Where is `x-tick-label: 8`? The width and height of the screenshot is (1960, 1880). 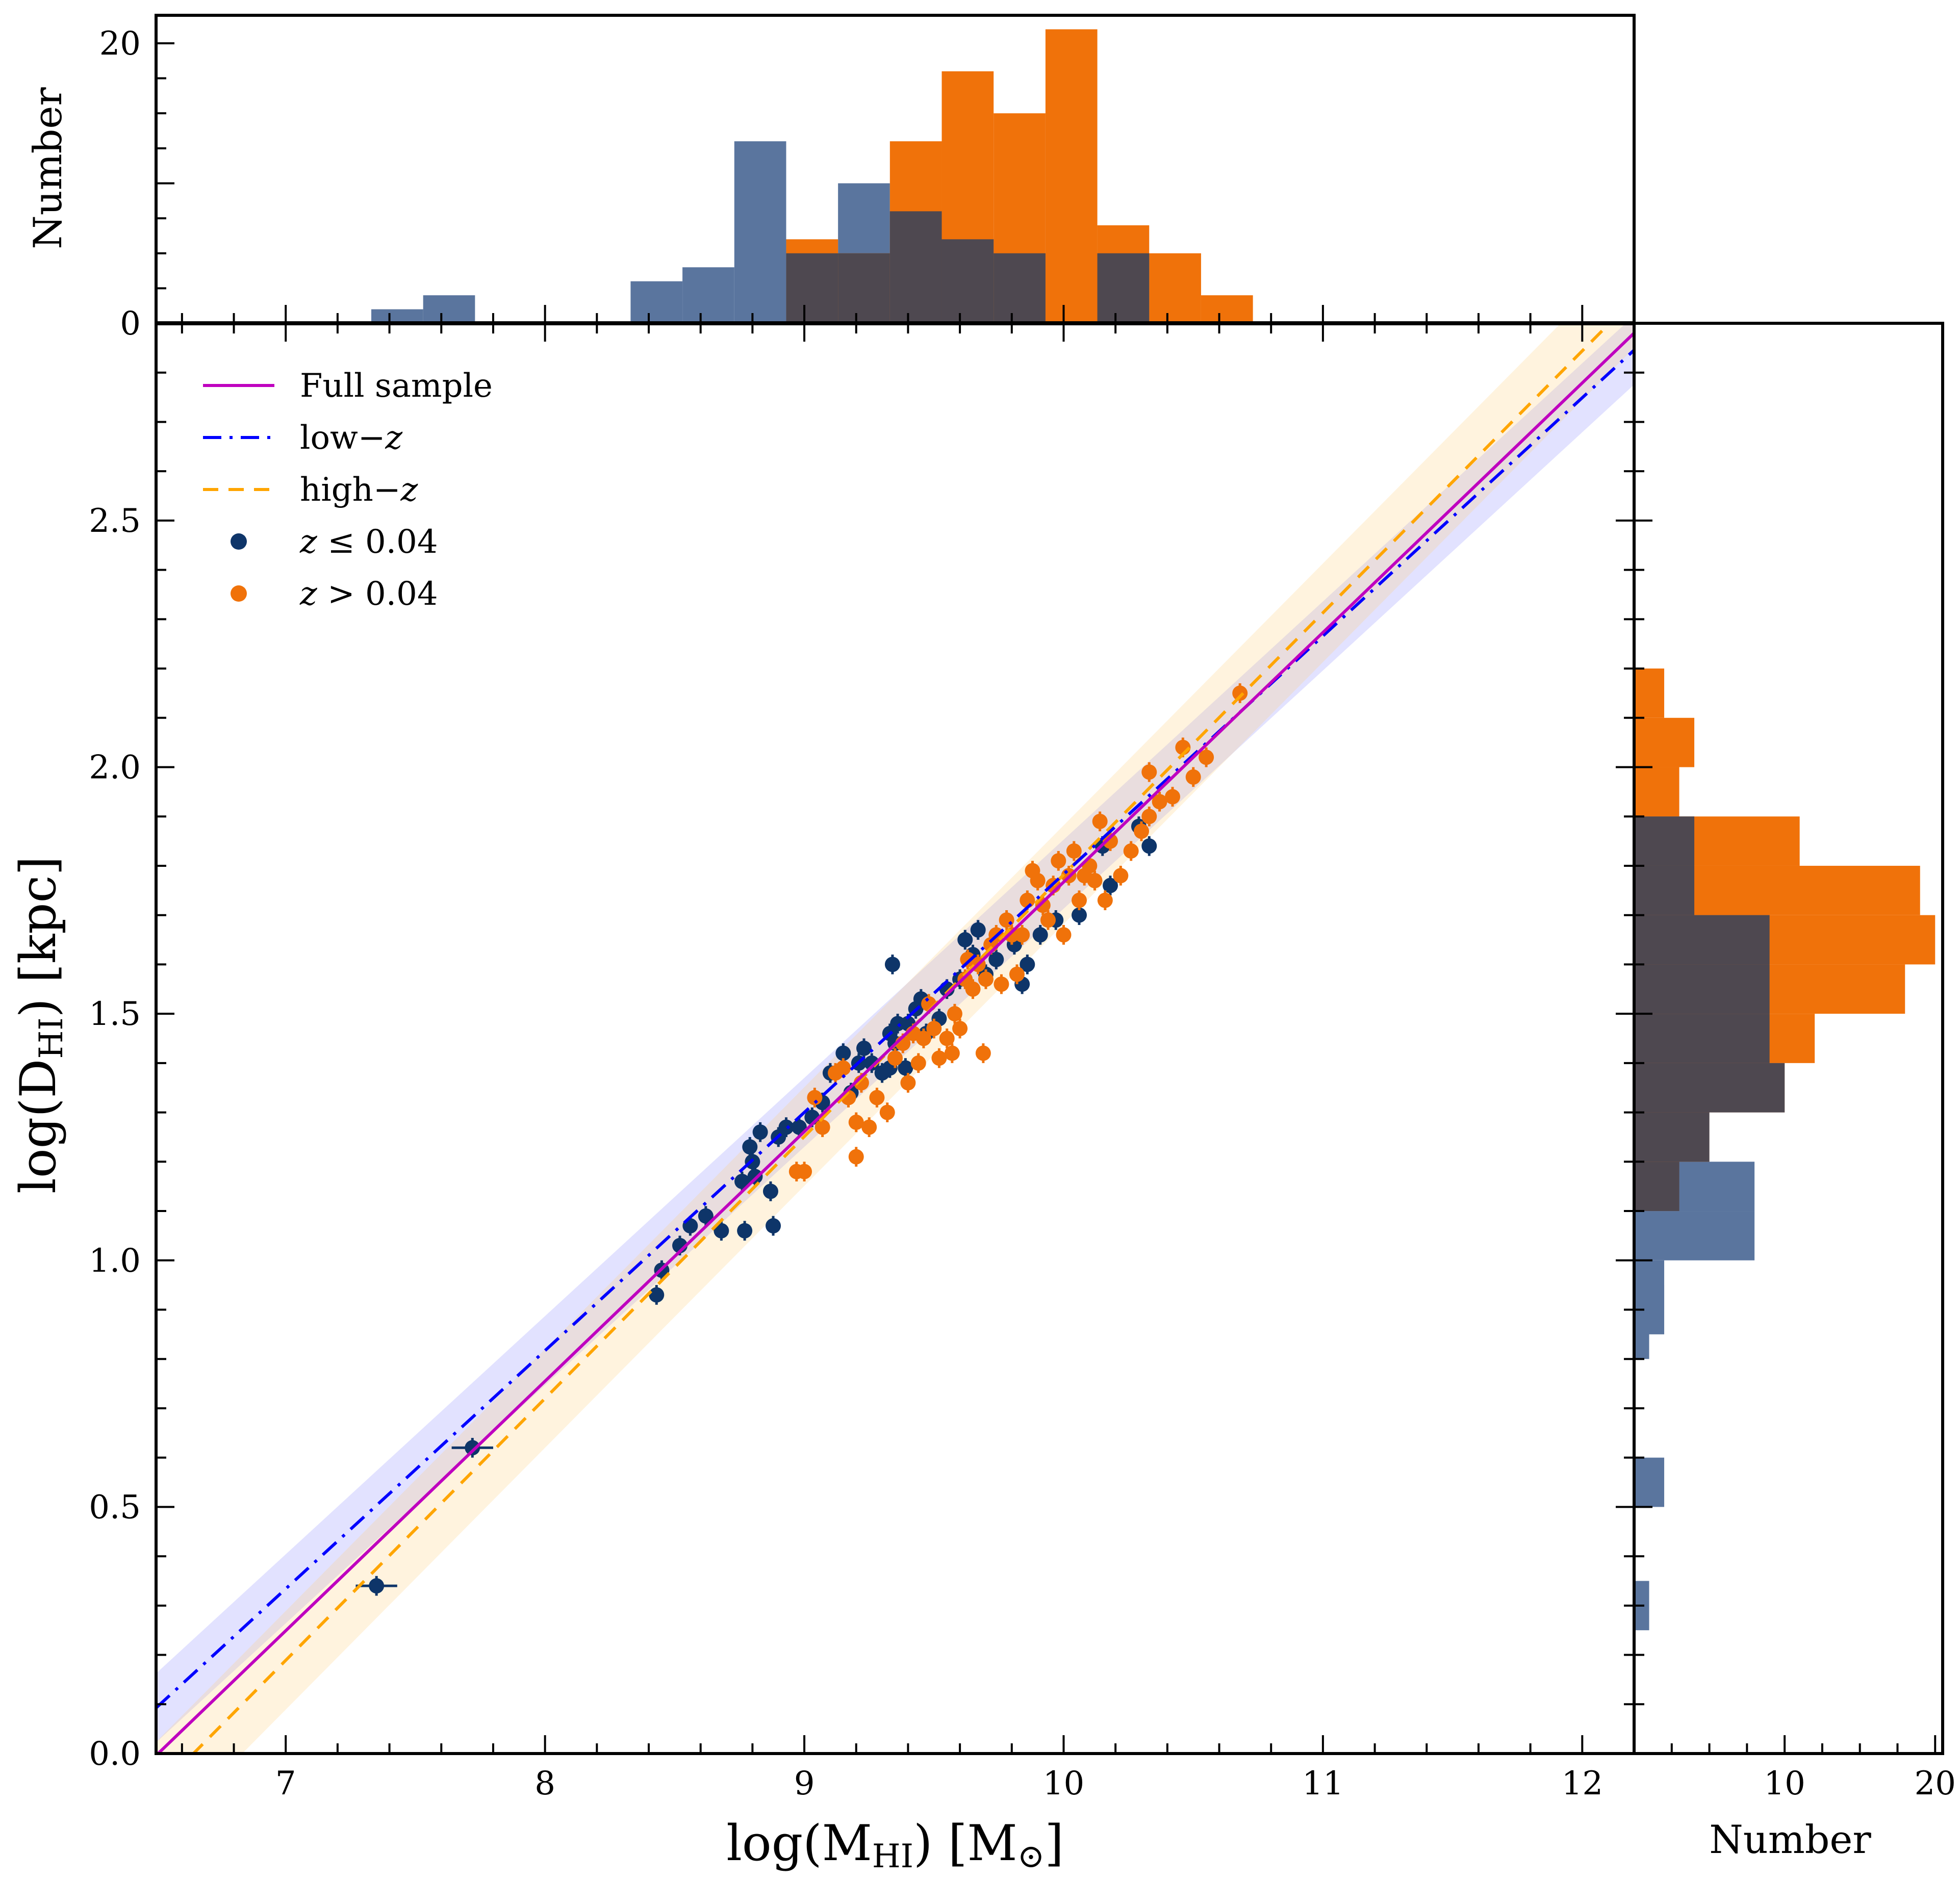 x-tick-label: 8 is located at coordinates (544, 1783).